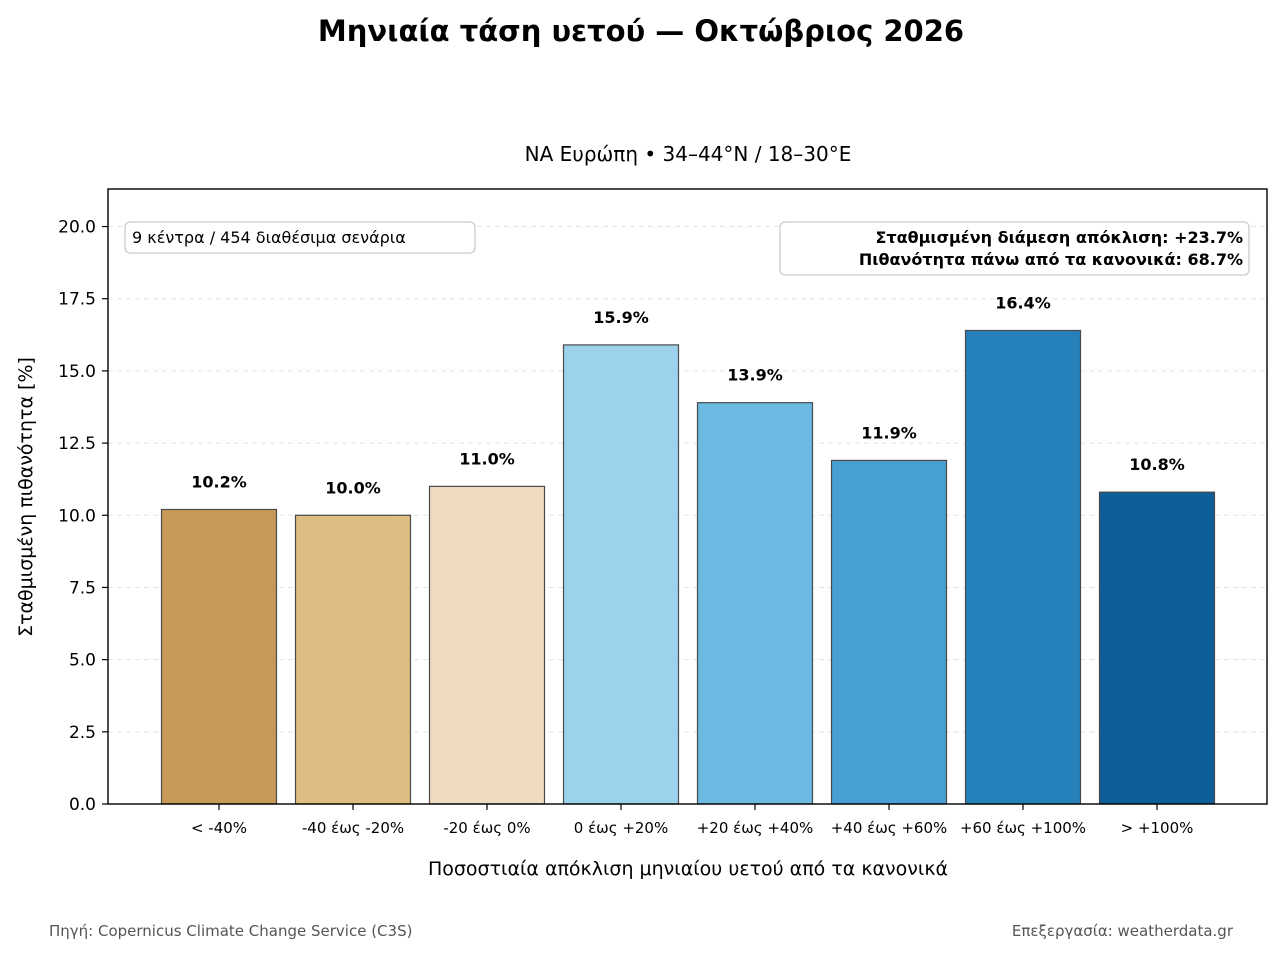 The width and height of the screenshot is (1282, 955). I want to click on x-tick-label: 0 έως +20%, so click(621, 828).